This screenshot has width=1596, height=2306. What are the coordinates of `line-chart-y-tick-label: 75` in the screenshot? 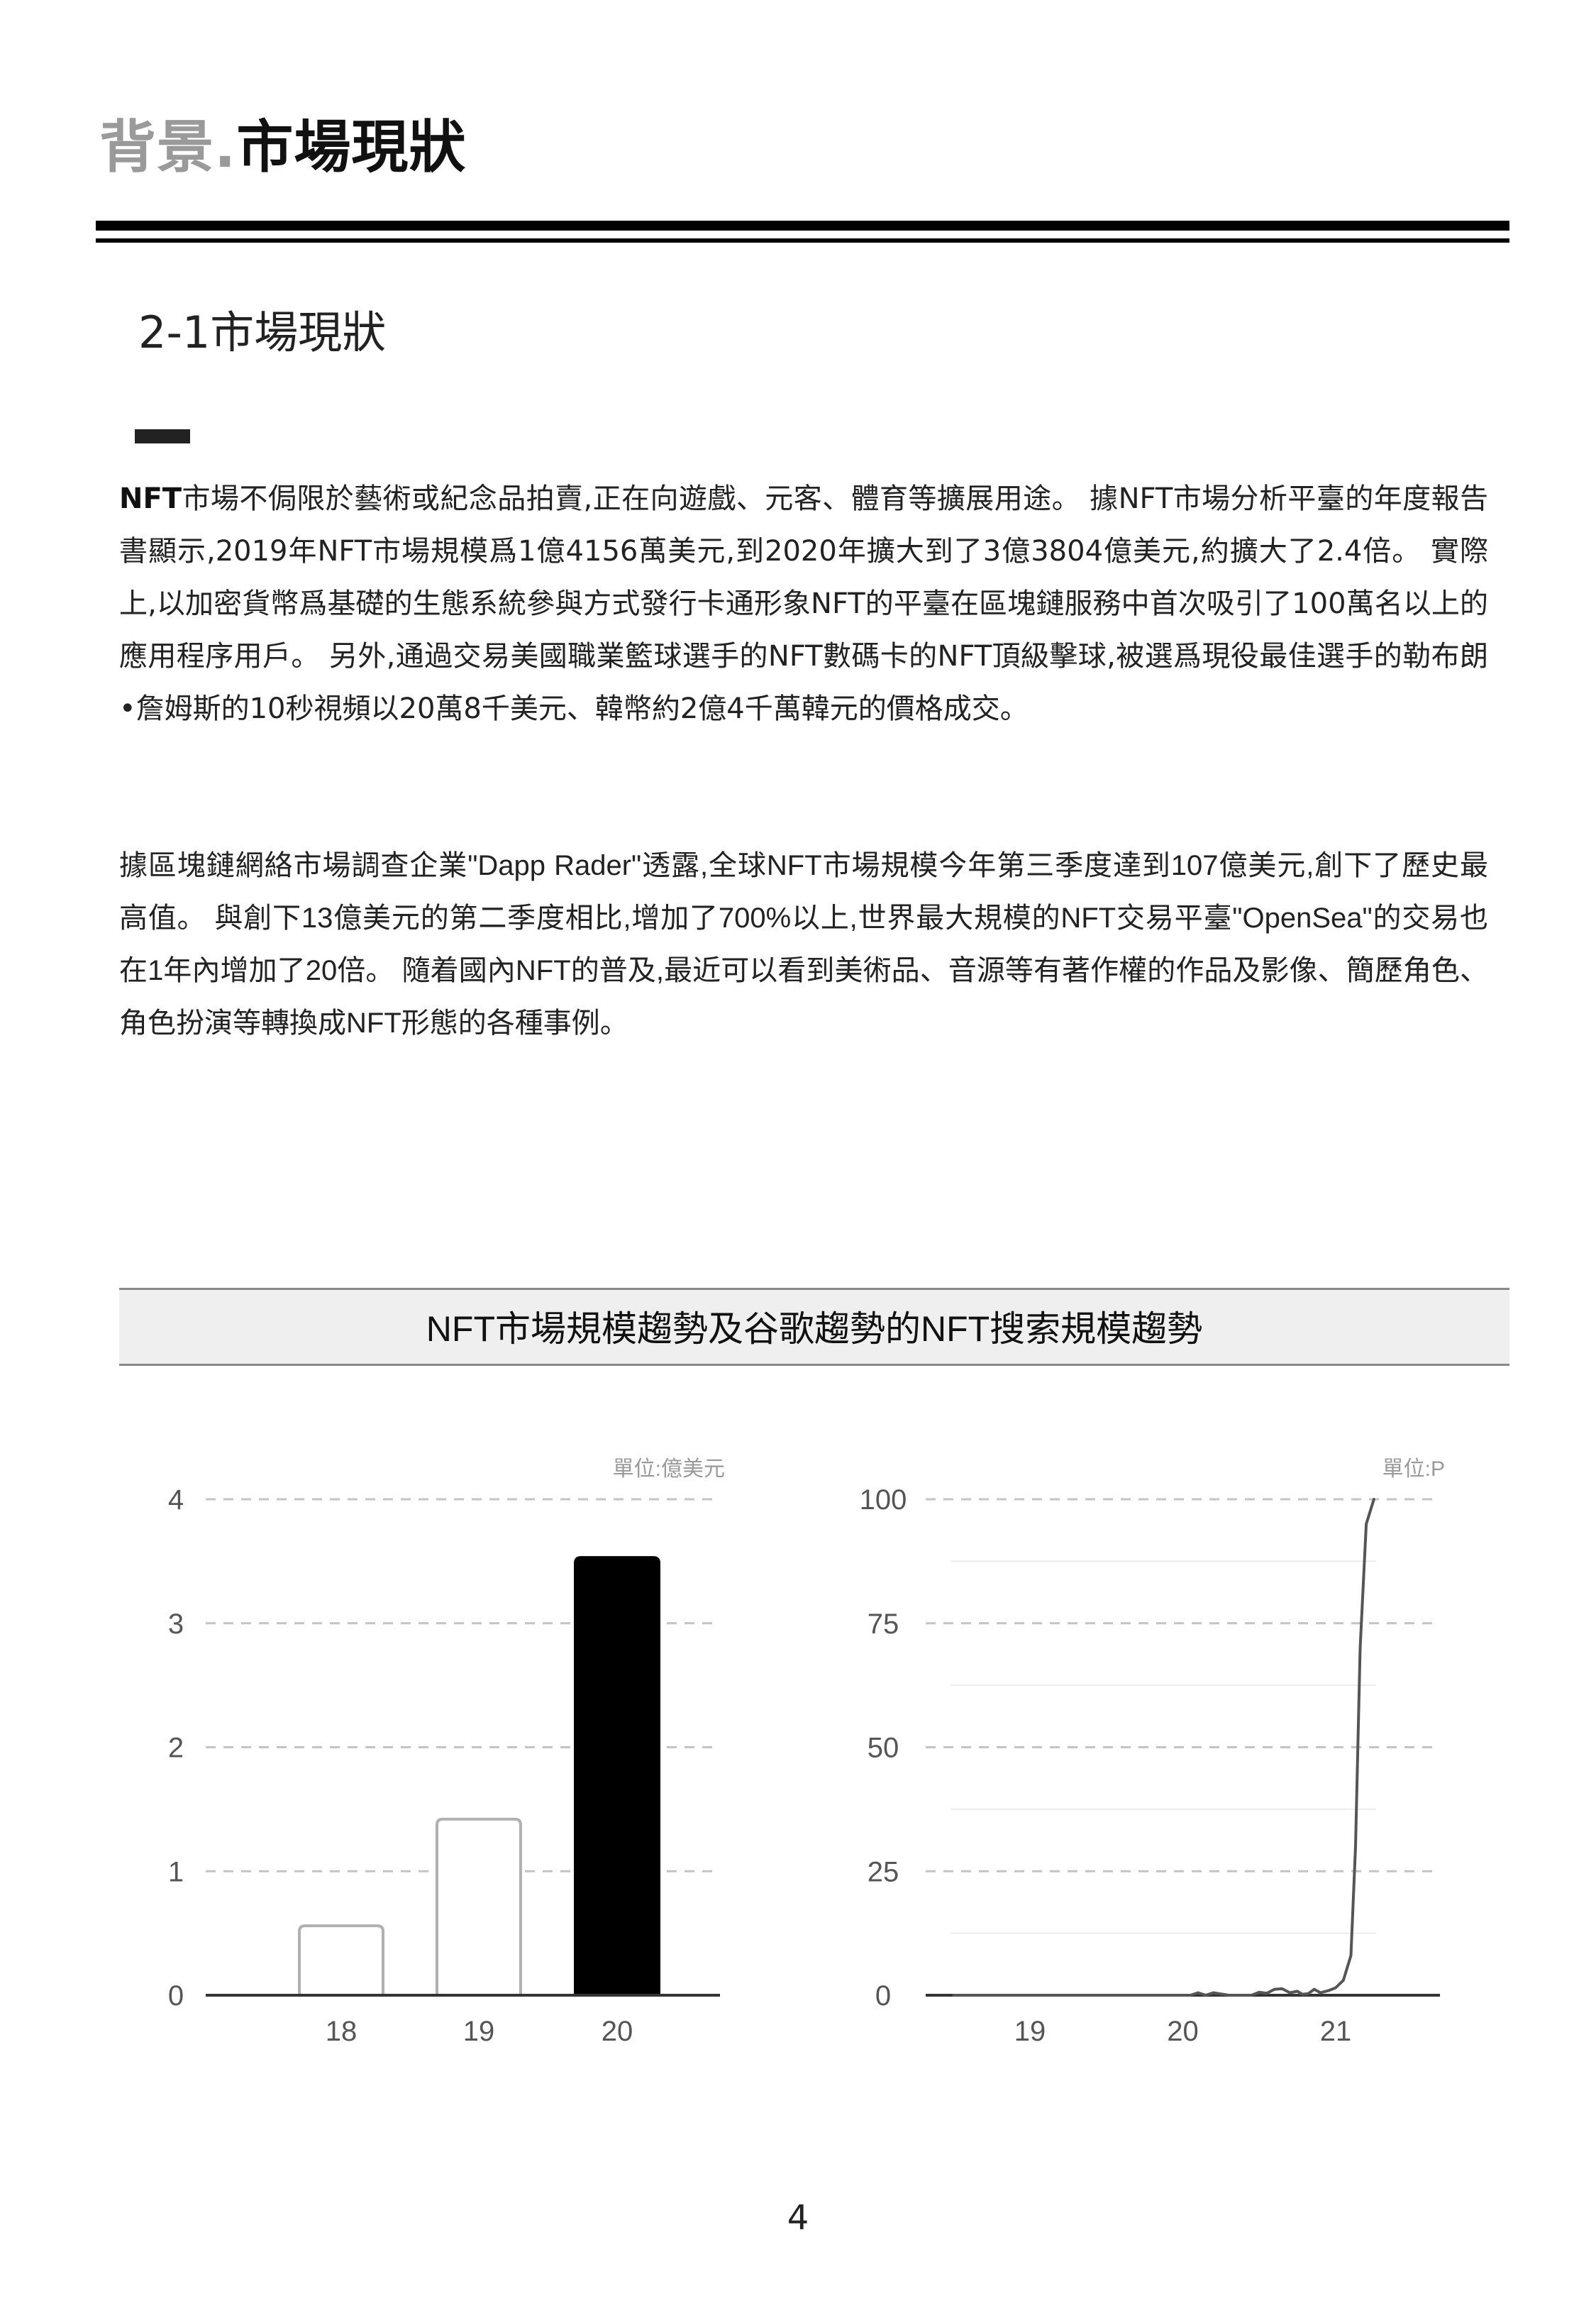 It's located at (883, 1624).